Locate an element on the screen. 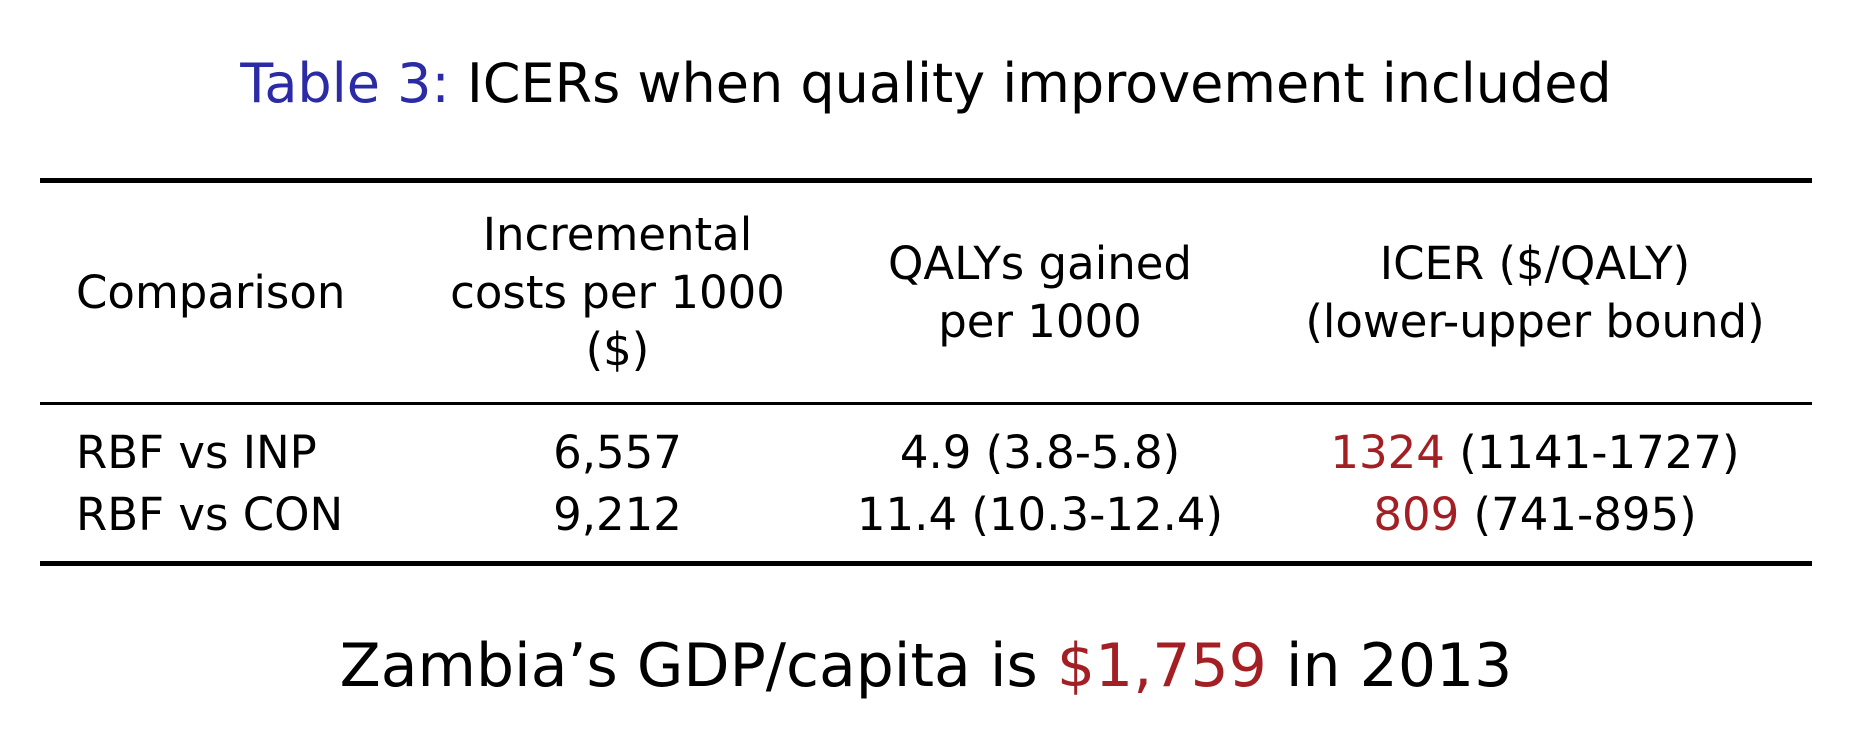  gdp-note: Zambia’s GDP/capita is $1,759 in 2013 is located at coordinates (926, 666).